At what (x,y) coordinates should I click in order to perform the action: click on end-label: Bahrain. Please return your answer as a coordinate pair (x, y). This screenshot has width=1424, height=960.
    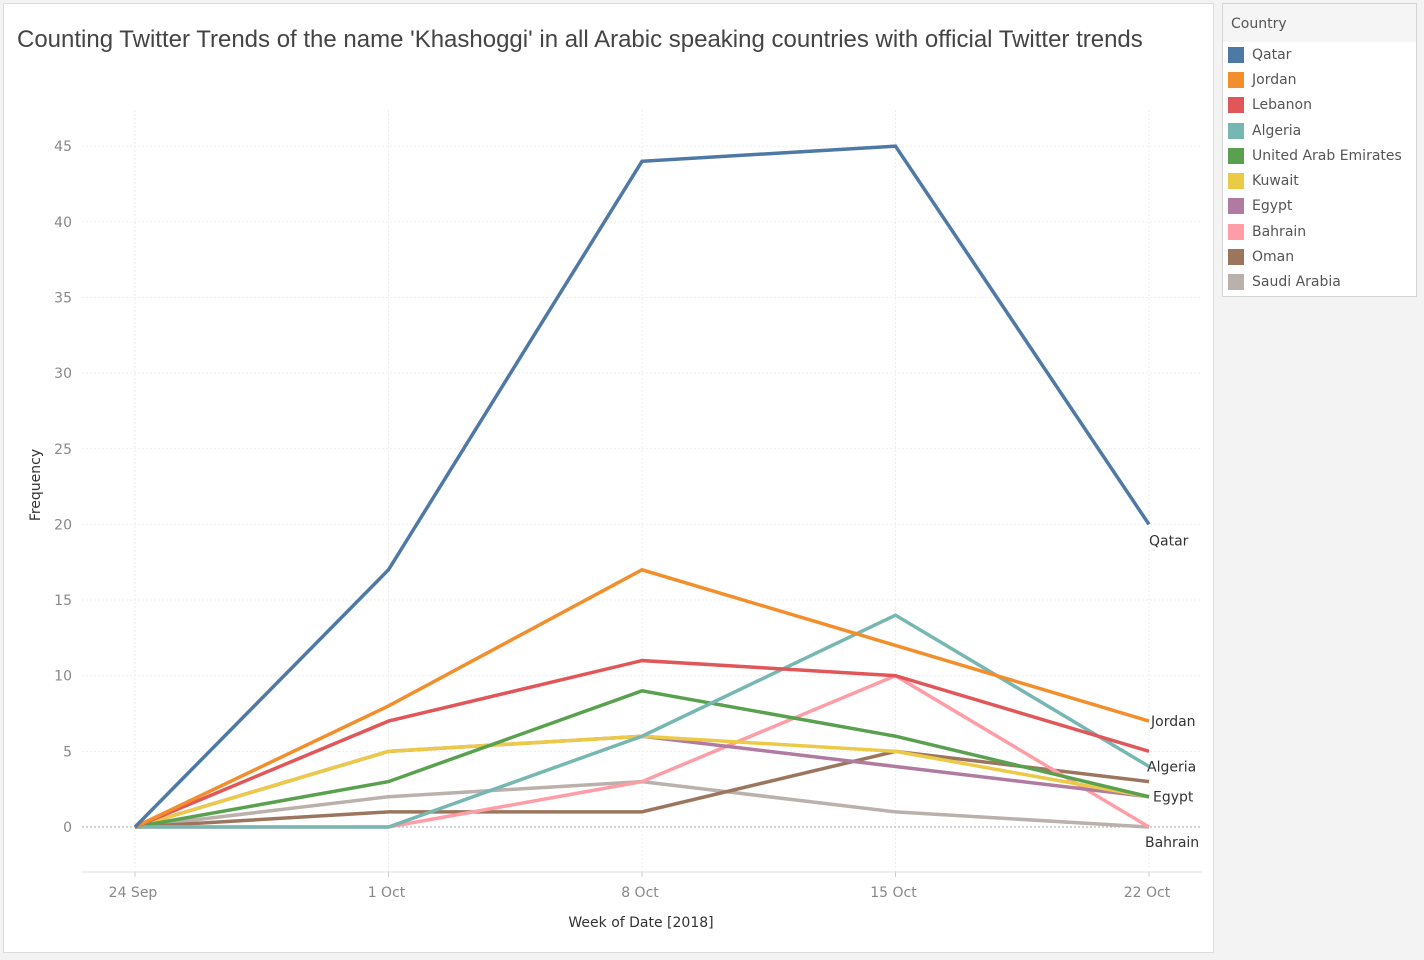
    Looking at the image, I should click on (1172, 843).